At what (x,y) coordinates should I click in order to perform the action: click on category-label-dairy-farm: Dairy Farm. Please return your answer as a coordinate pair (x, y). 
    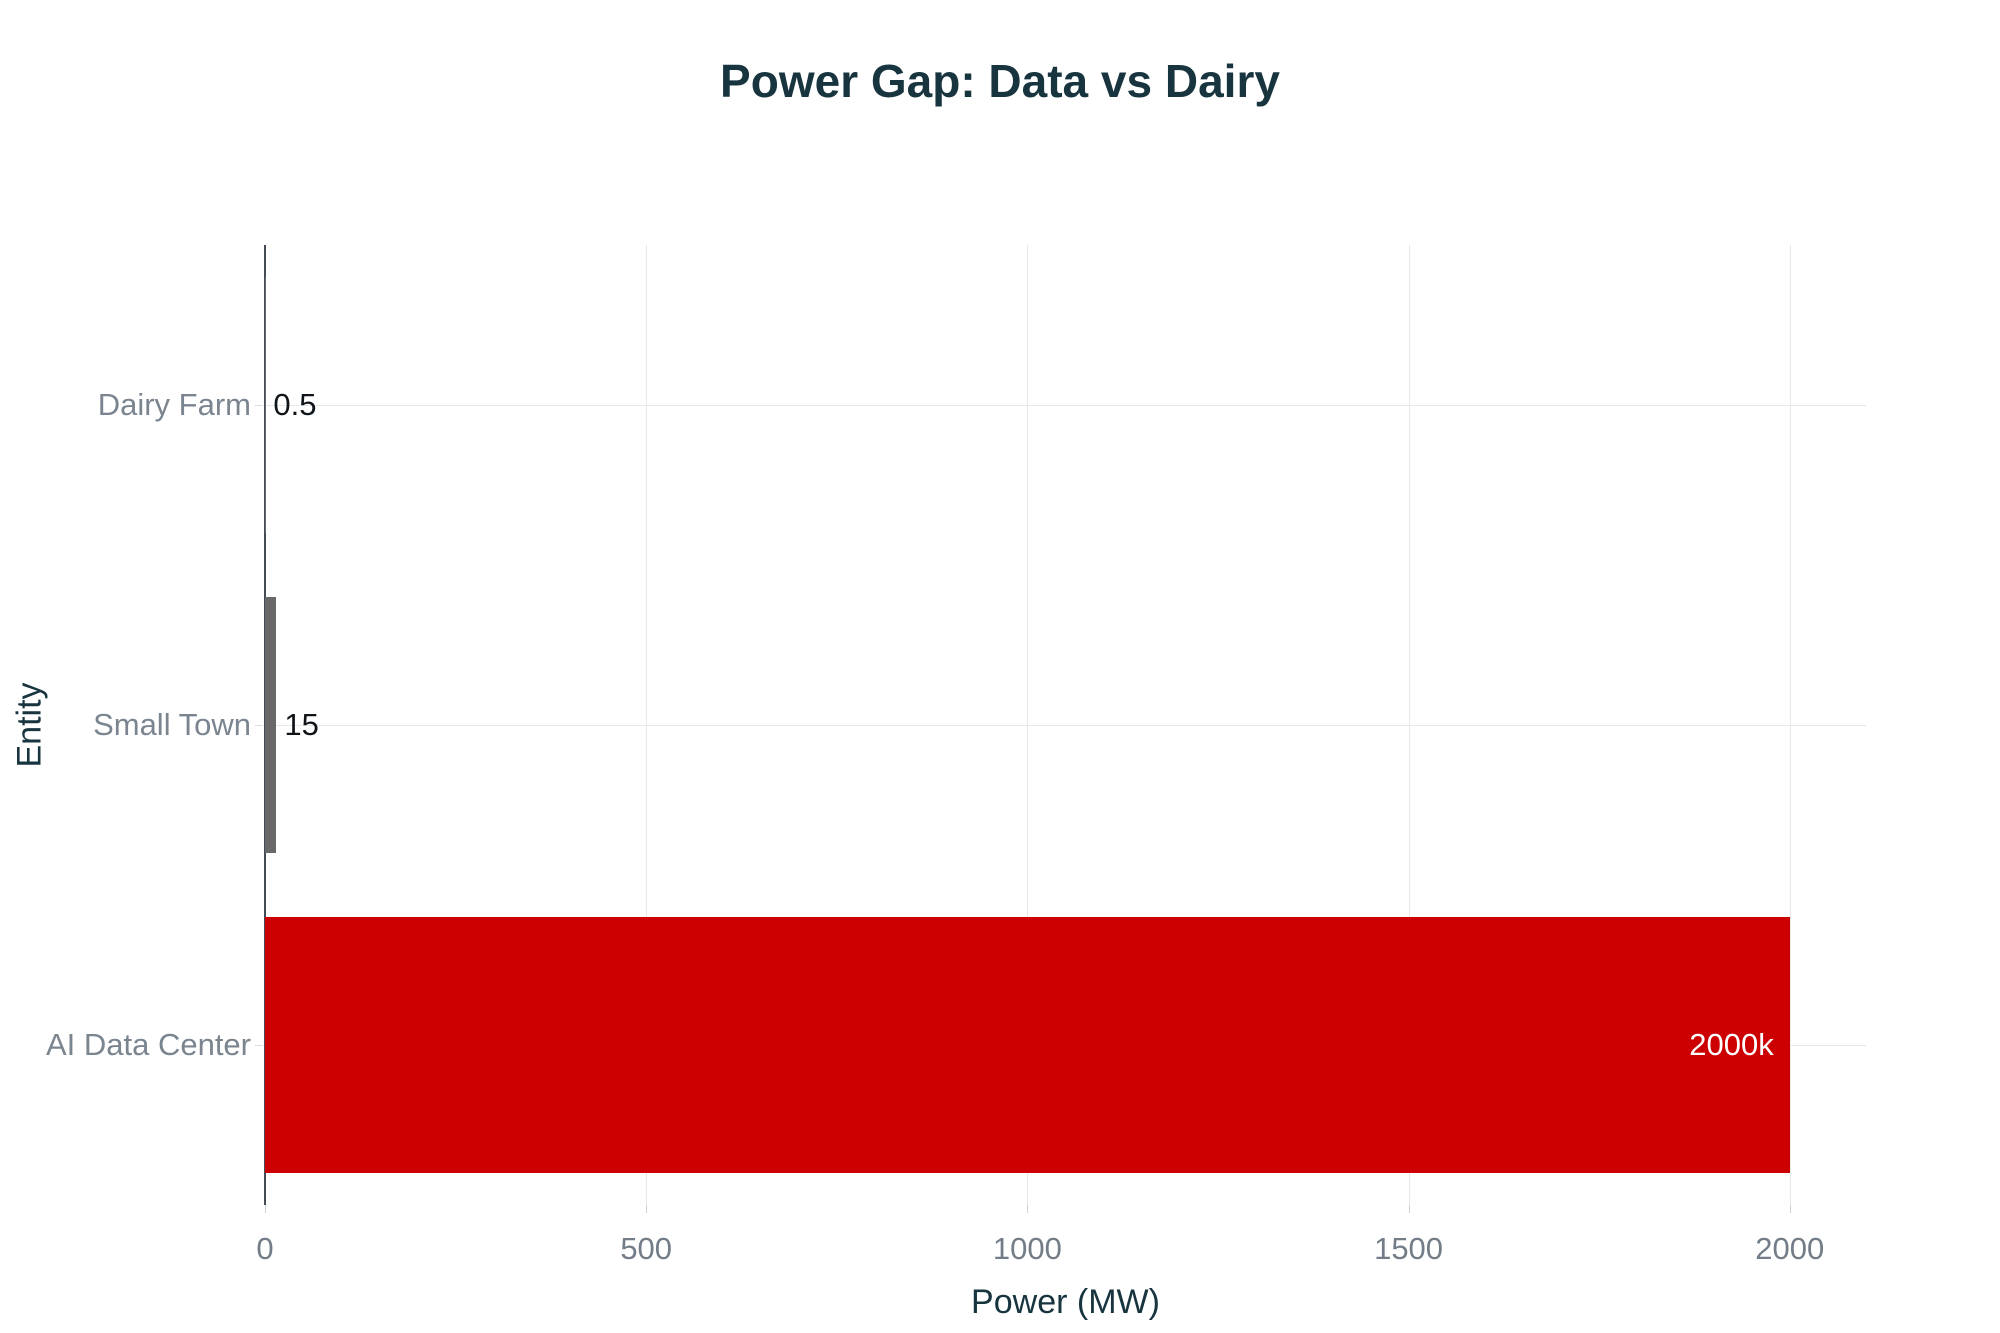
    Looking at the image, I should click on (174, 404).